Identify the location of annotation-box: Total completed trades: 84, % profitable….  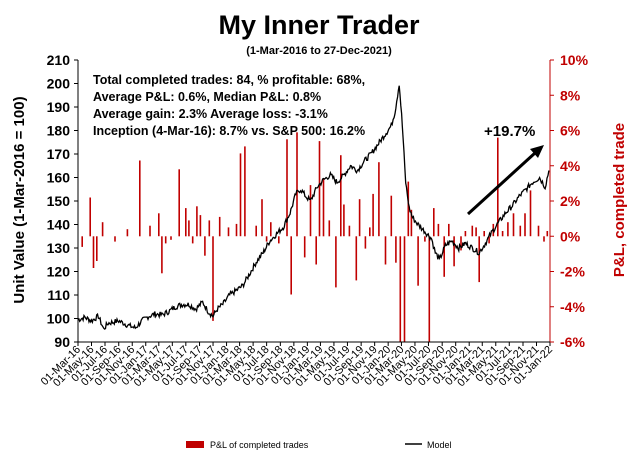
(229, 105).